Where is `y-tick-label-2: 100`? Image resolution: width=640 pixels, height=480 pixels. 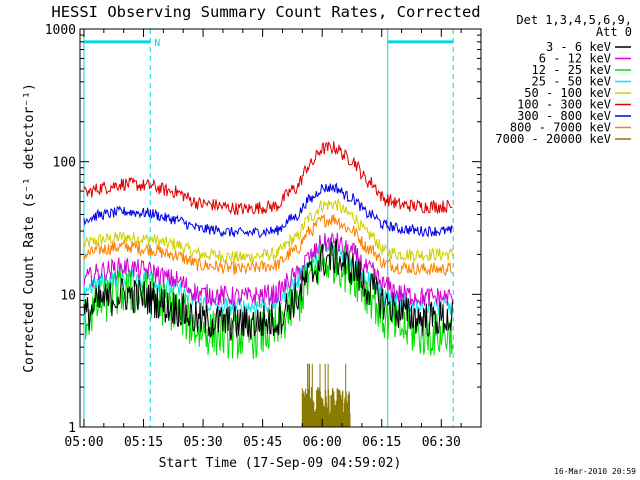 y-tick-label-2: 100 is located at coordinates (64, 163).